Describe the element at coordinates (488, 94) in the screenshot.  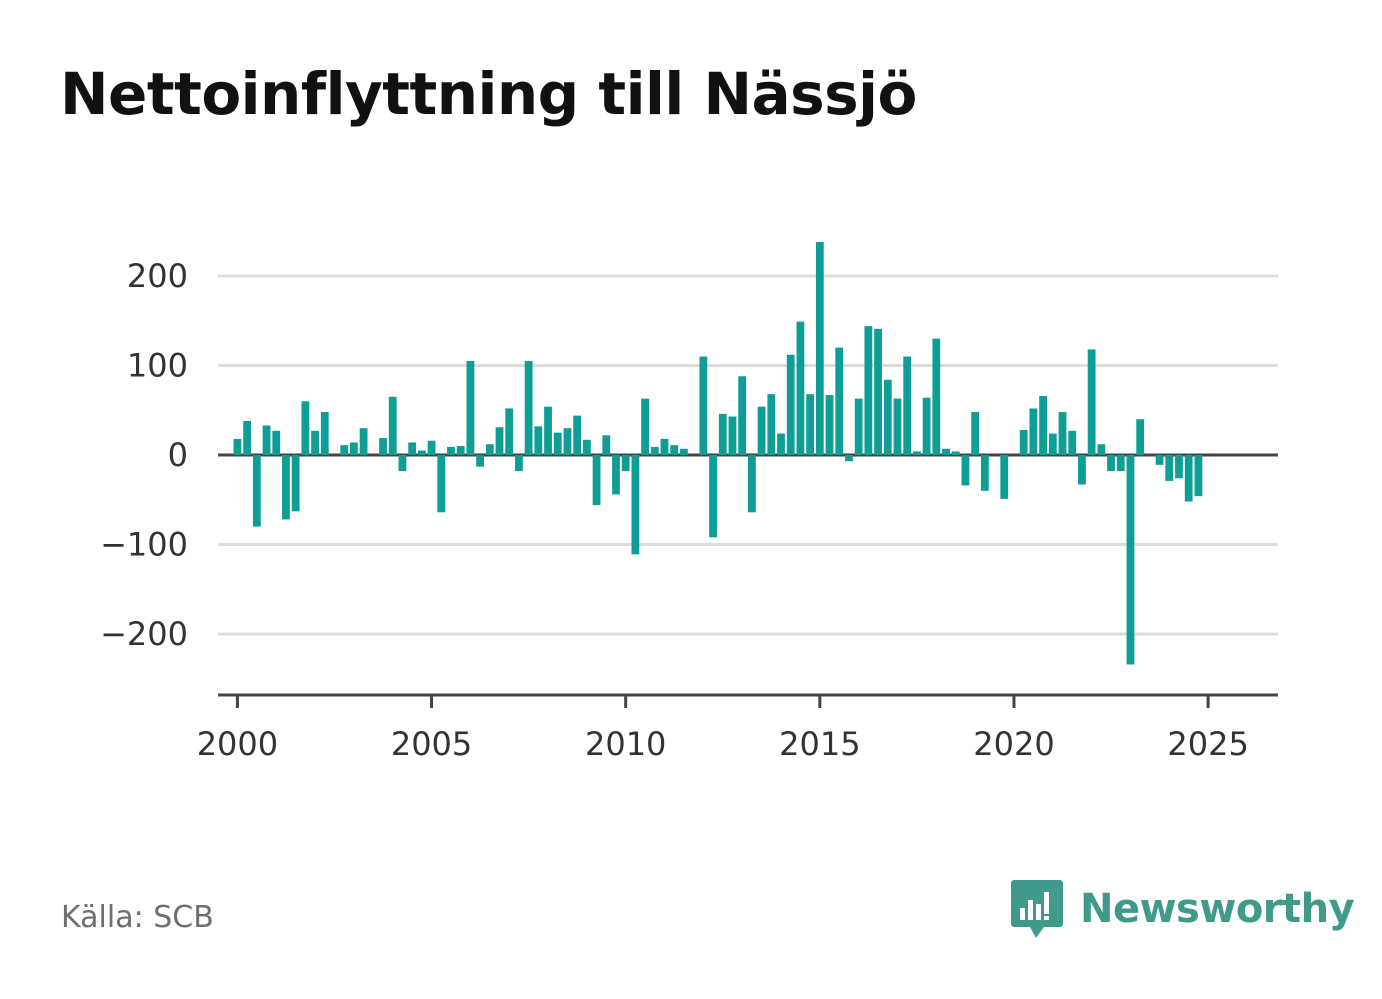
I see `chart-title: Nettoinflyttning till Nässjö` at that location.